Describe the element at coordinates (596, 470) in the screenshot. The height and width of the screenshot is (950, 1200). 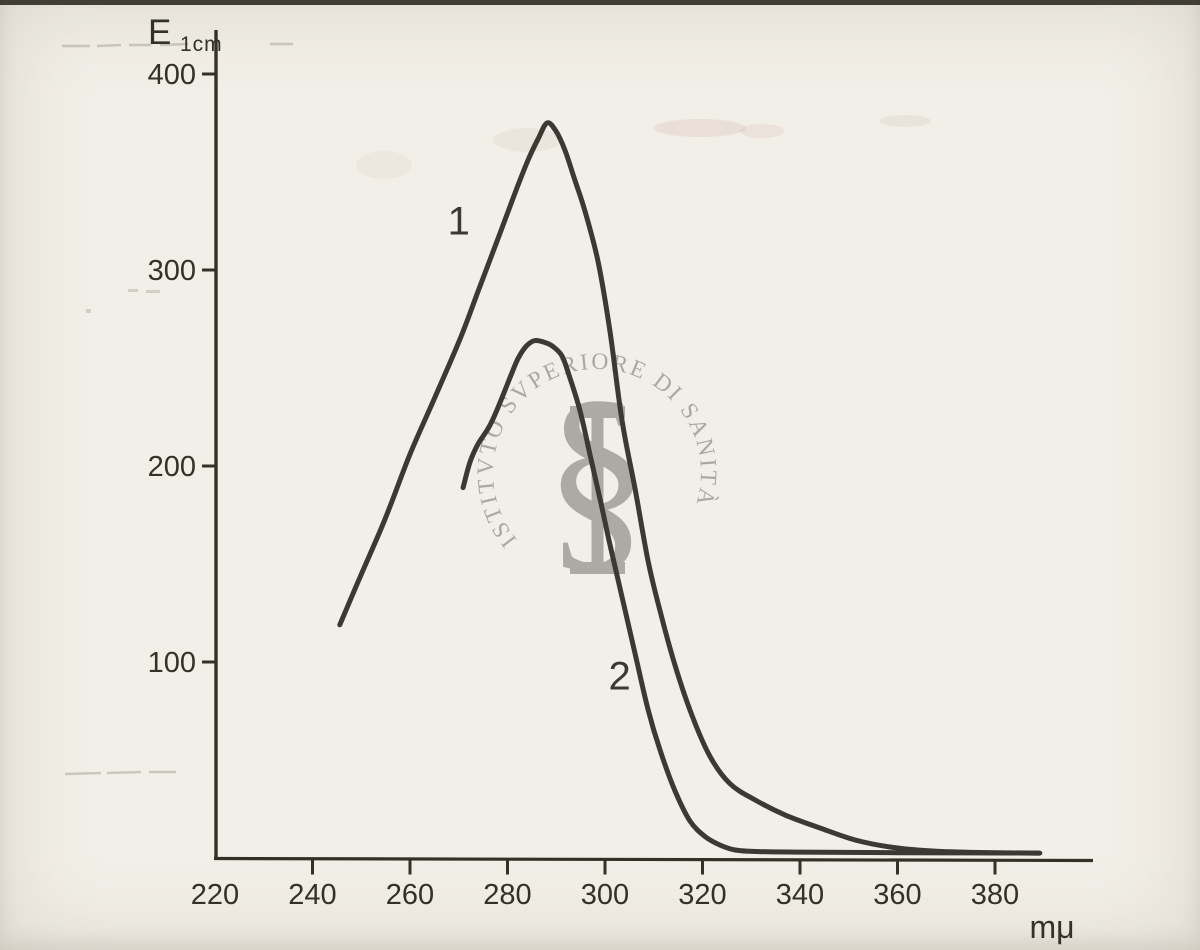
I see `watermark-seal: ISTITVTO SVPERIORE DI SANITÀ §` at that location.